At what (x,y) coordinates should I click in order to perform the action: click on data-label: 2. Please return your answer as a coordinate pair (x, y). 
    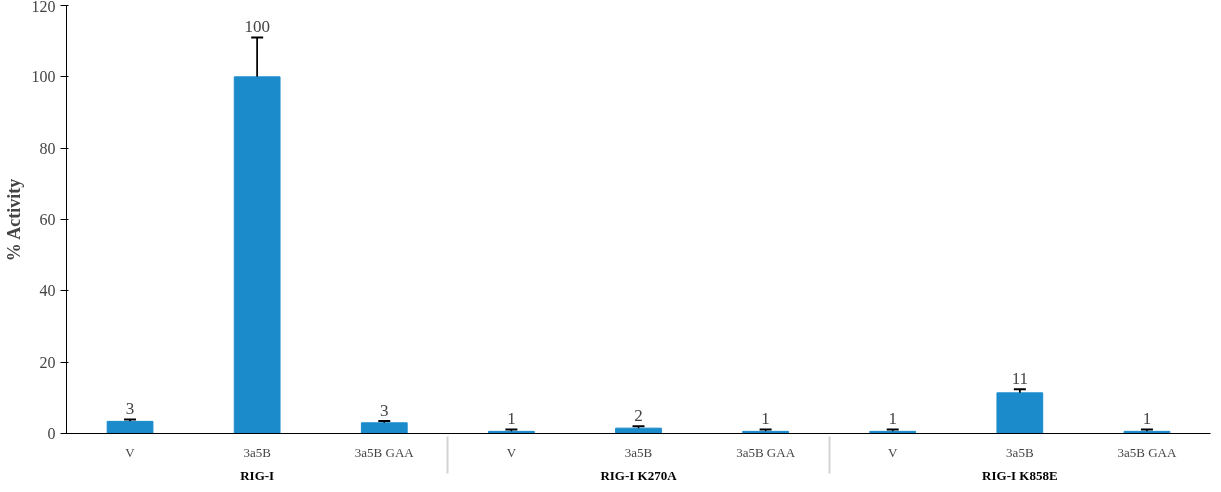
    Looking at the image, I should click on (638, 416).